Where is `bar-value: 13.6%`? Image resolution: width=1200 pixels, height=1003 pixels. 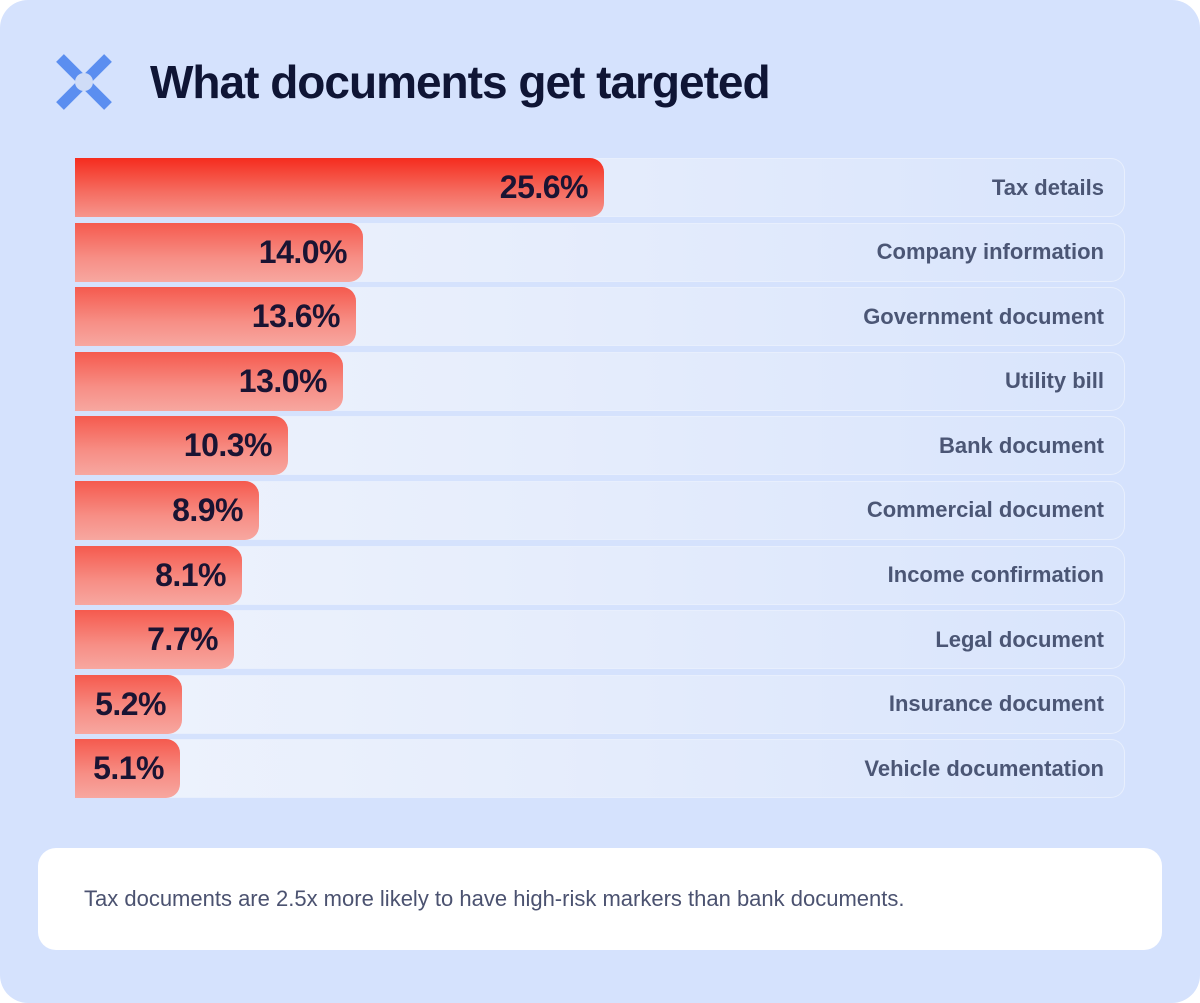 bar-value: 13.6% is located at coordinates (296, 316).